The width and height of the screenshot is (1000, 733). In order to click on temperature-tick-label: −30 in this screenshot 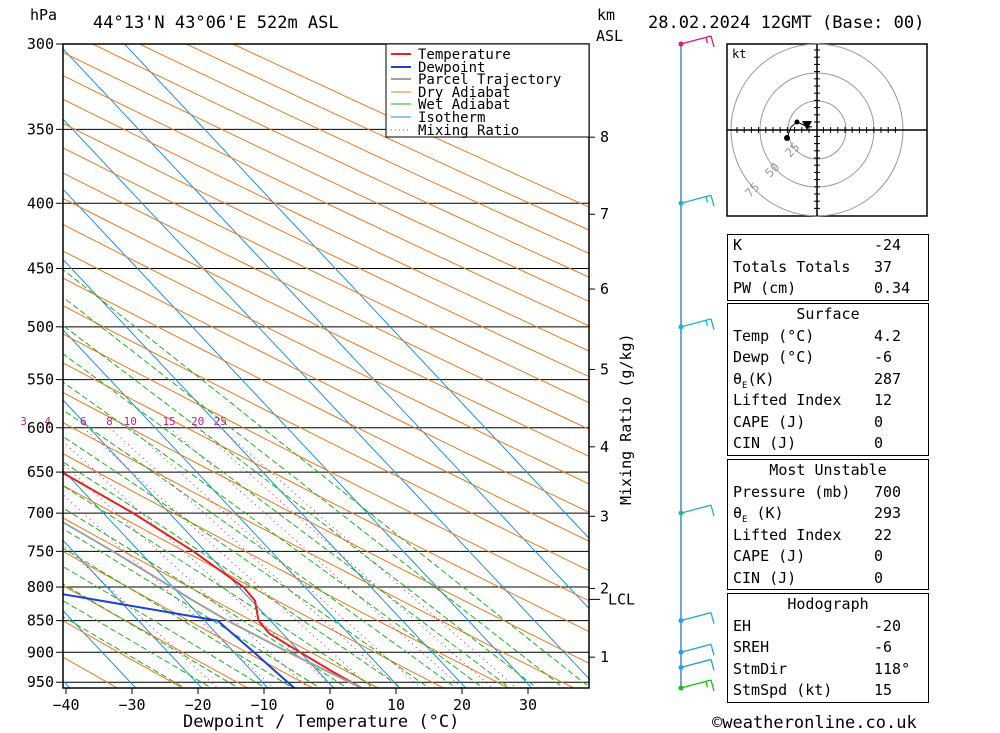, I will do `click(131, 705)`.